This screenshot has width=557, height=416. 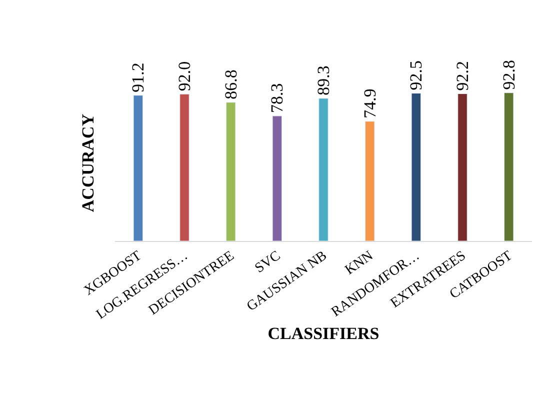 What do you see at coordinates (416, 75) in the screenshot?
I see `data-label: 92.5` at bounding box center [416, 75].